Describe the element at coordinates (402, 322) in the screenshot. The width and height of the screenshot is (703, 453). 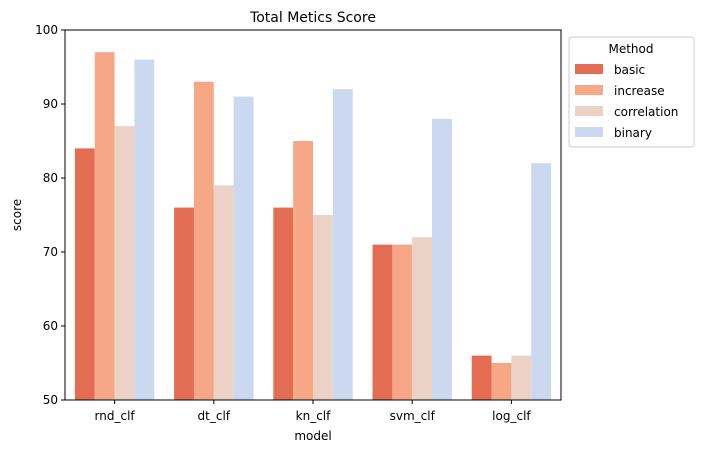
I see `bar-increase-svm_clf` at that location.